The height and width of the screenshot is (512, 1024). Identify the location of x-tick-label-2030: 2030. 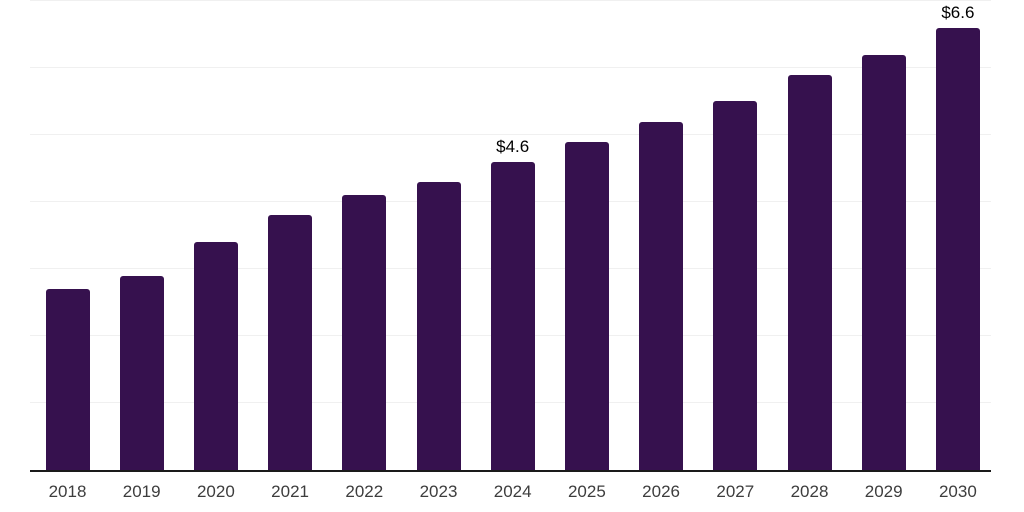
(957, 491).